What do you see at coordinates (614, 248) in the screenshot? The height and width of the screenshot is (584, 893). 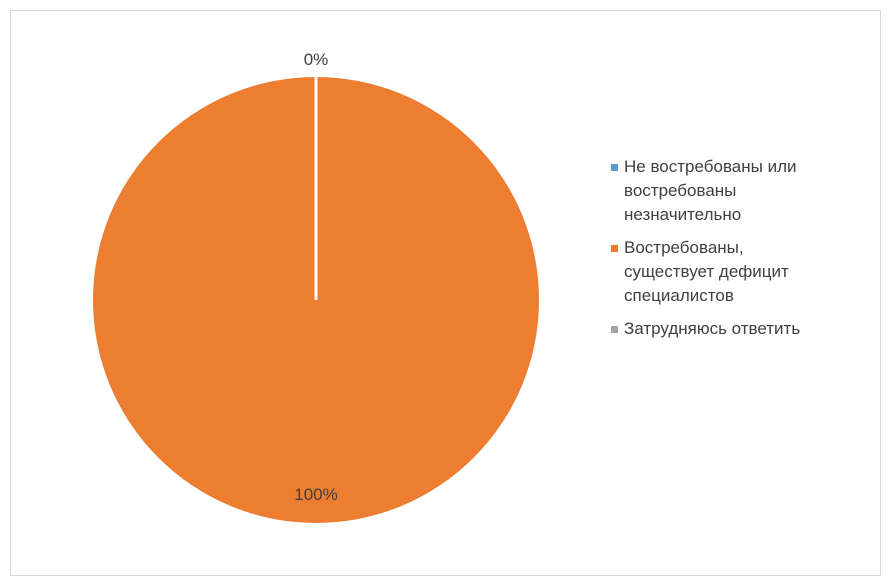 I see `legend-swatch-orange` at bounding box center [614, 248].